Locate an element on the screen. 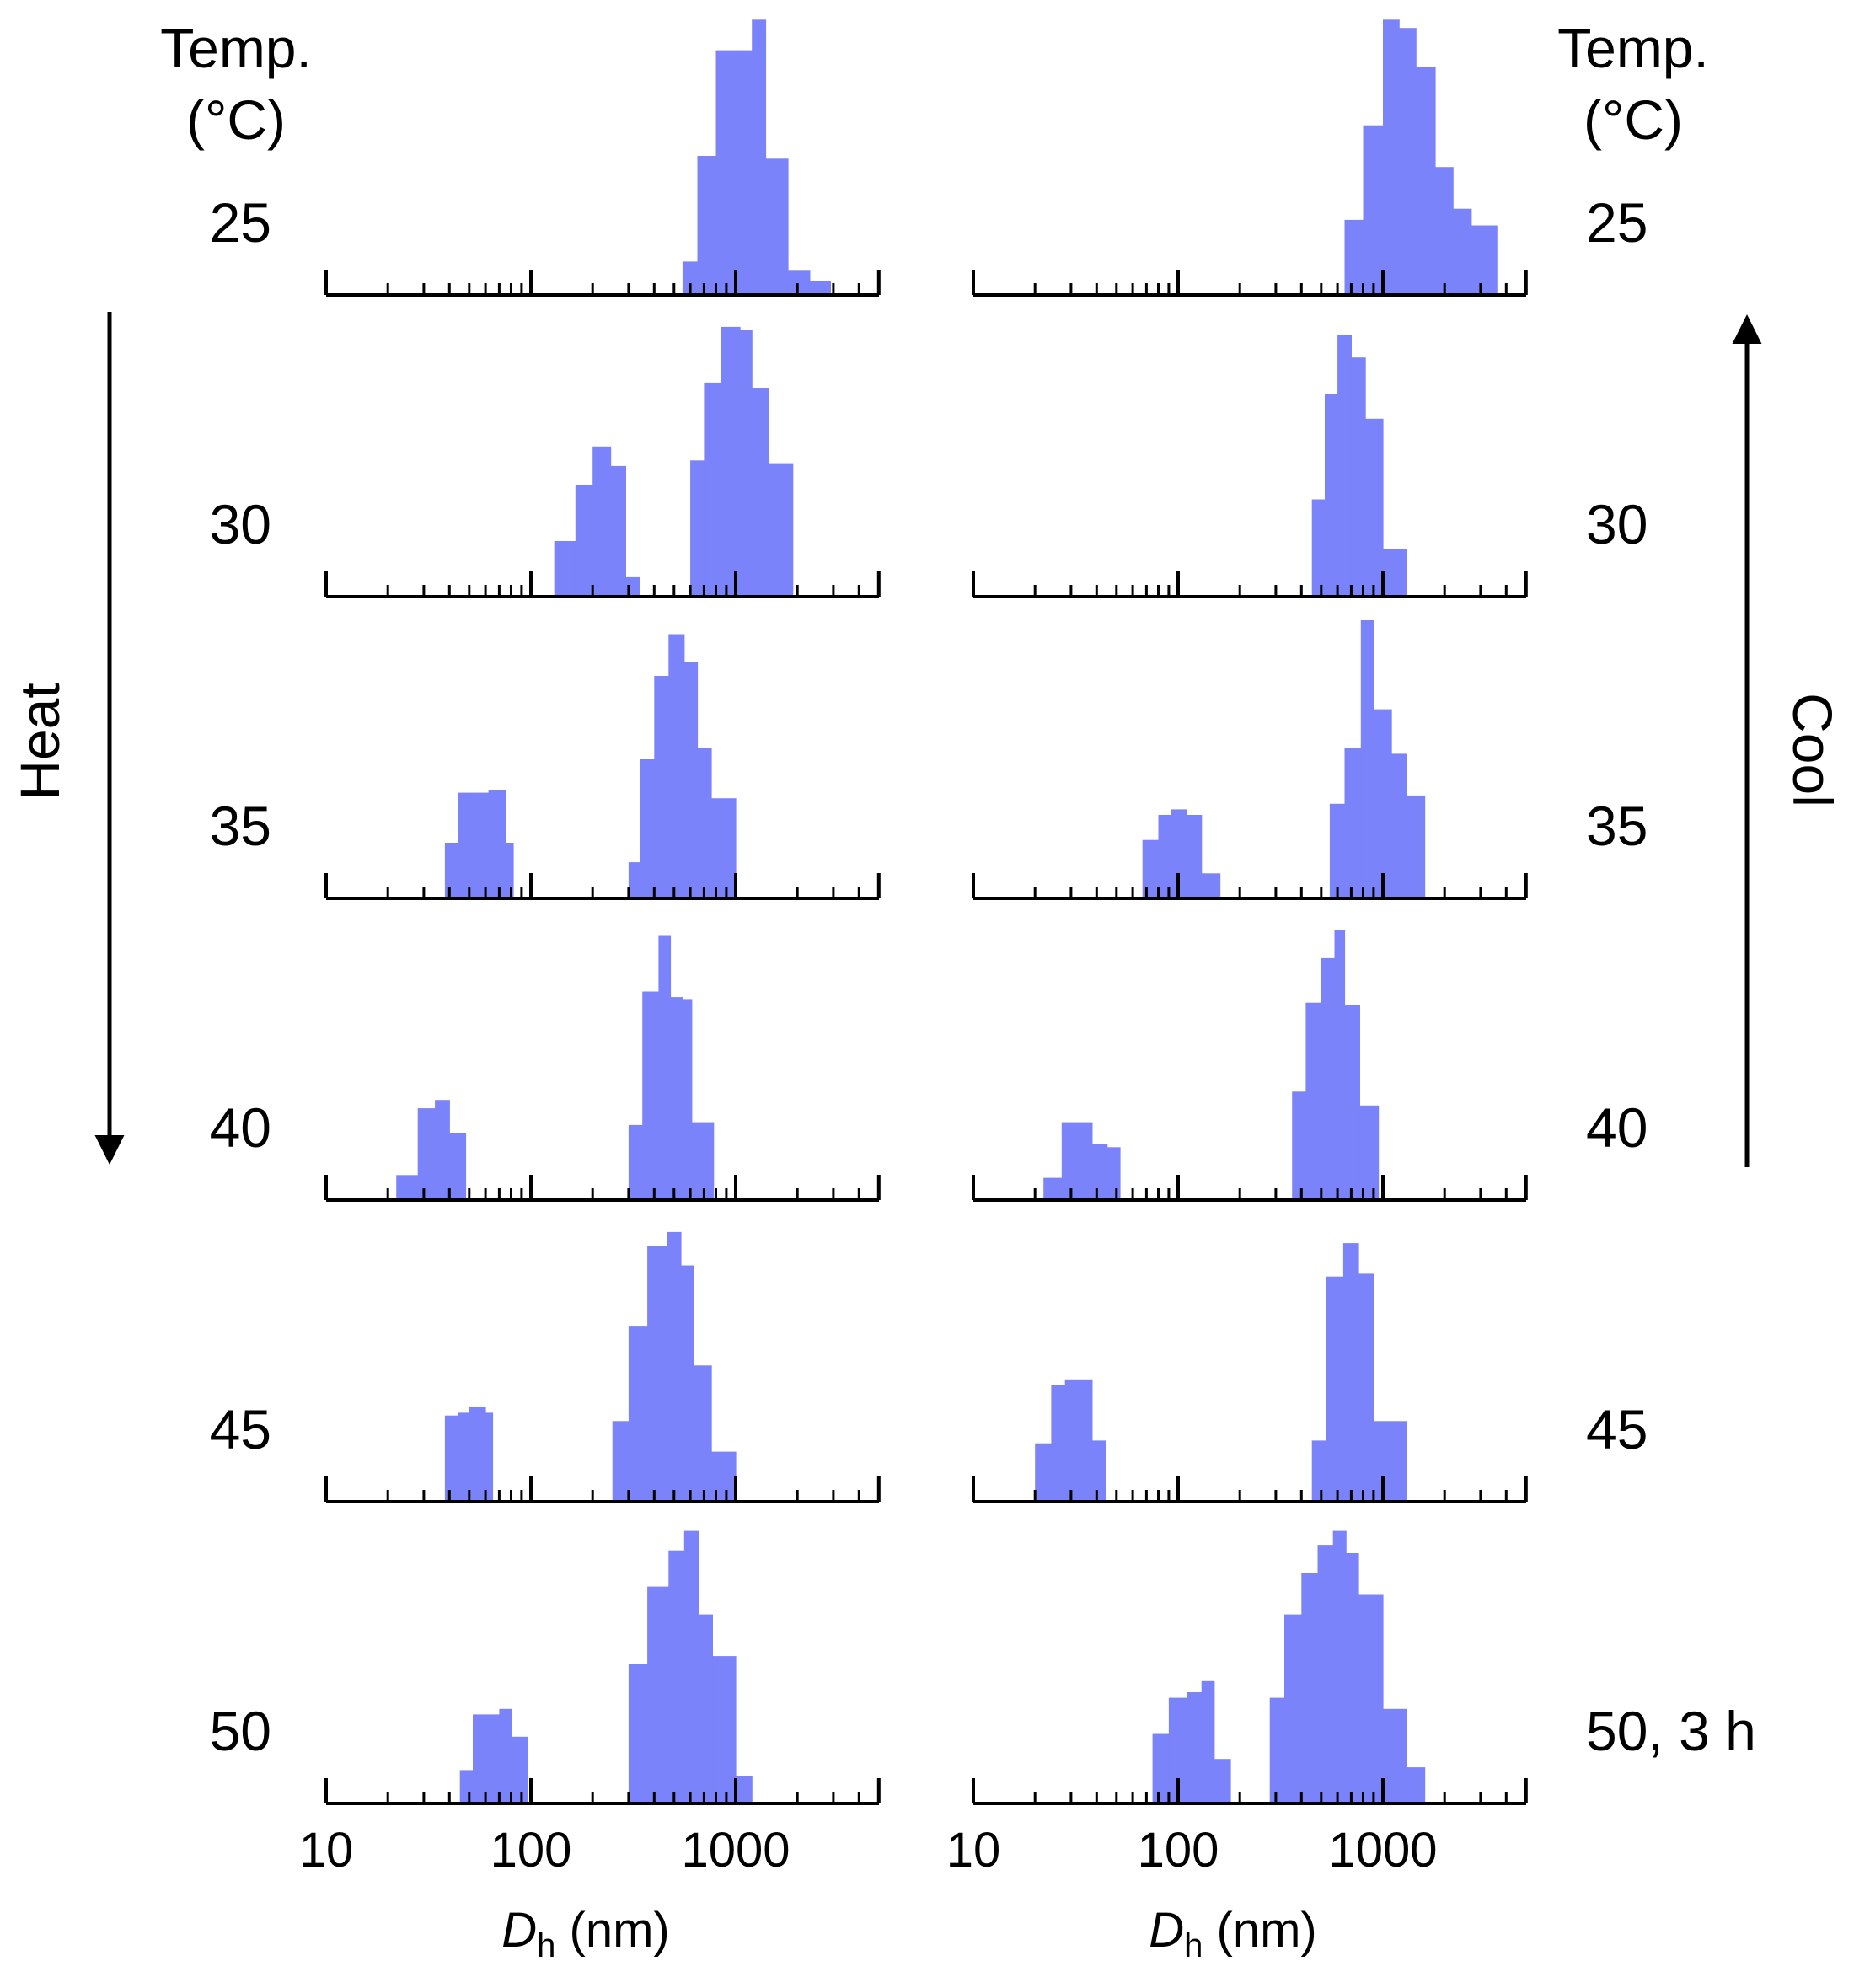 This screenshot has height=1988, width=1854. right-temp-label: 40 is located at coordinates (1617, 1127).